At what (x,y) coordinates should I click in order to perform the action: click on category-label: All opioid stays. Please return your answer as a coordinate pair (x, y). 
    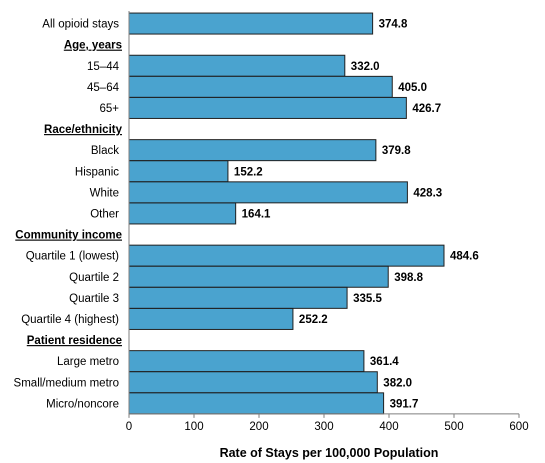
    Looking at the image, I should click on (80, 25).